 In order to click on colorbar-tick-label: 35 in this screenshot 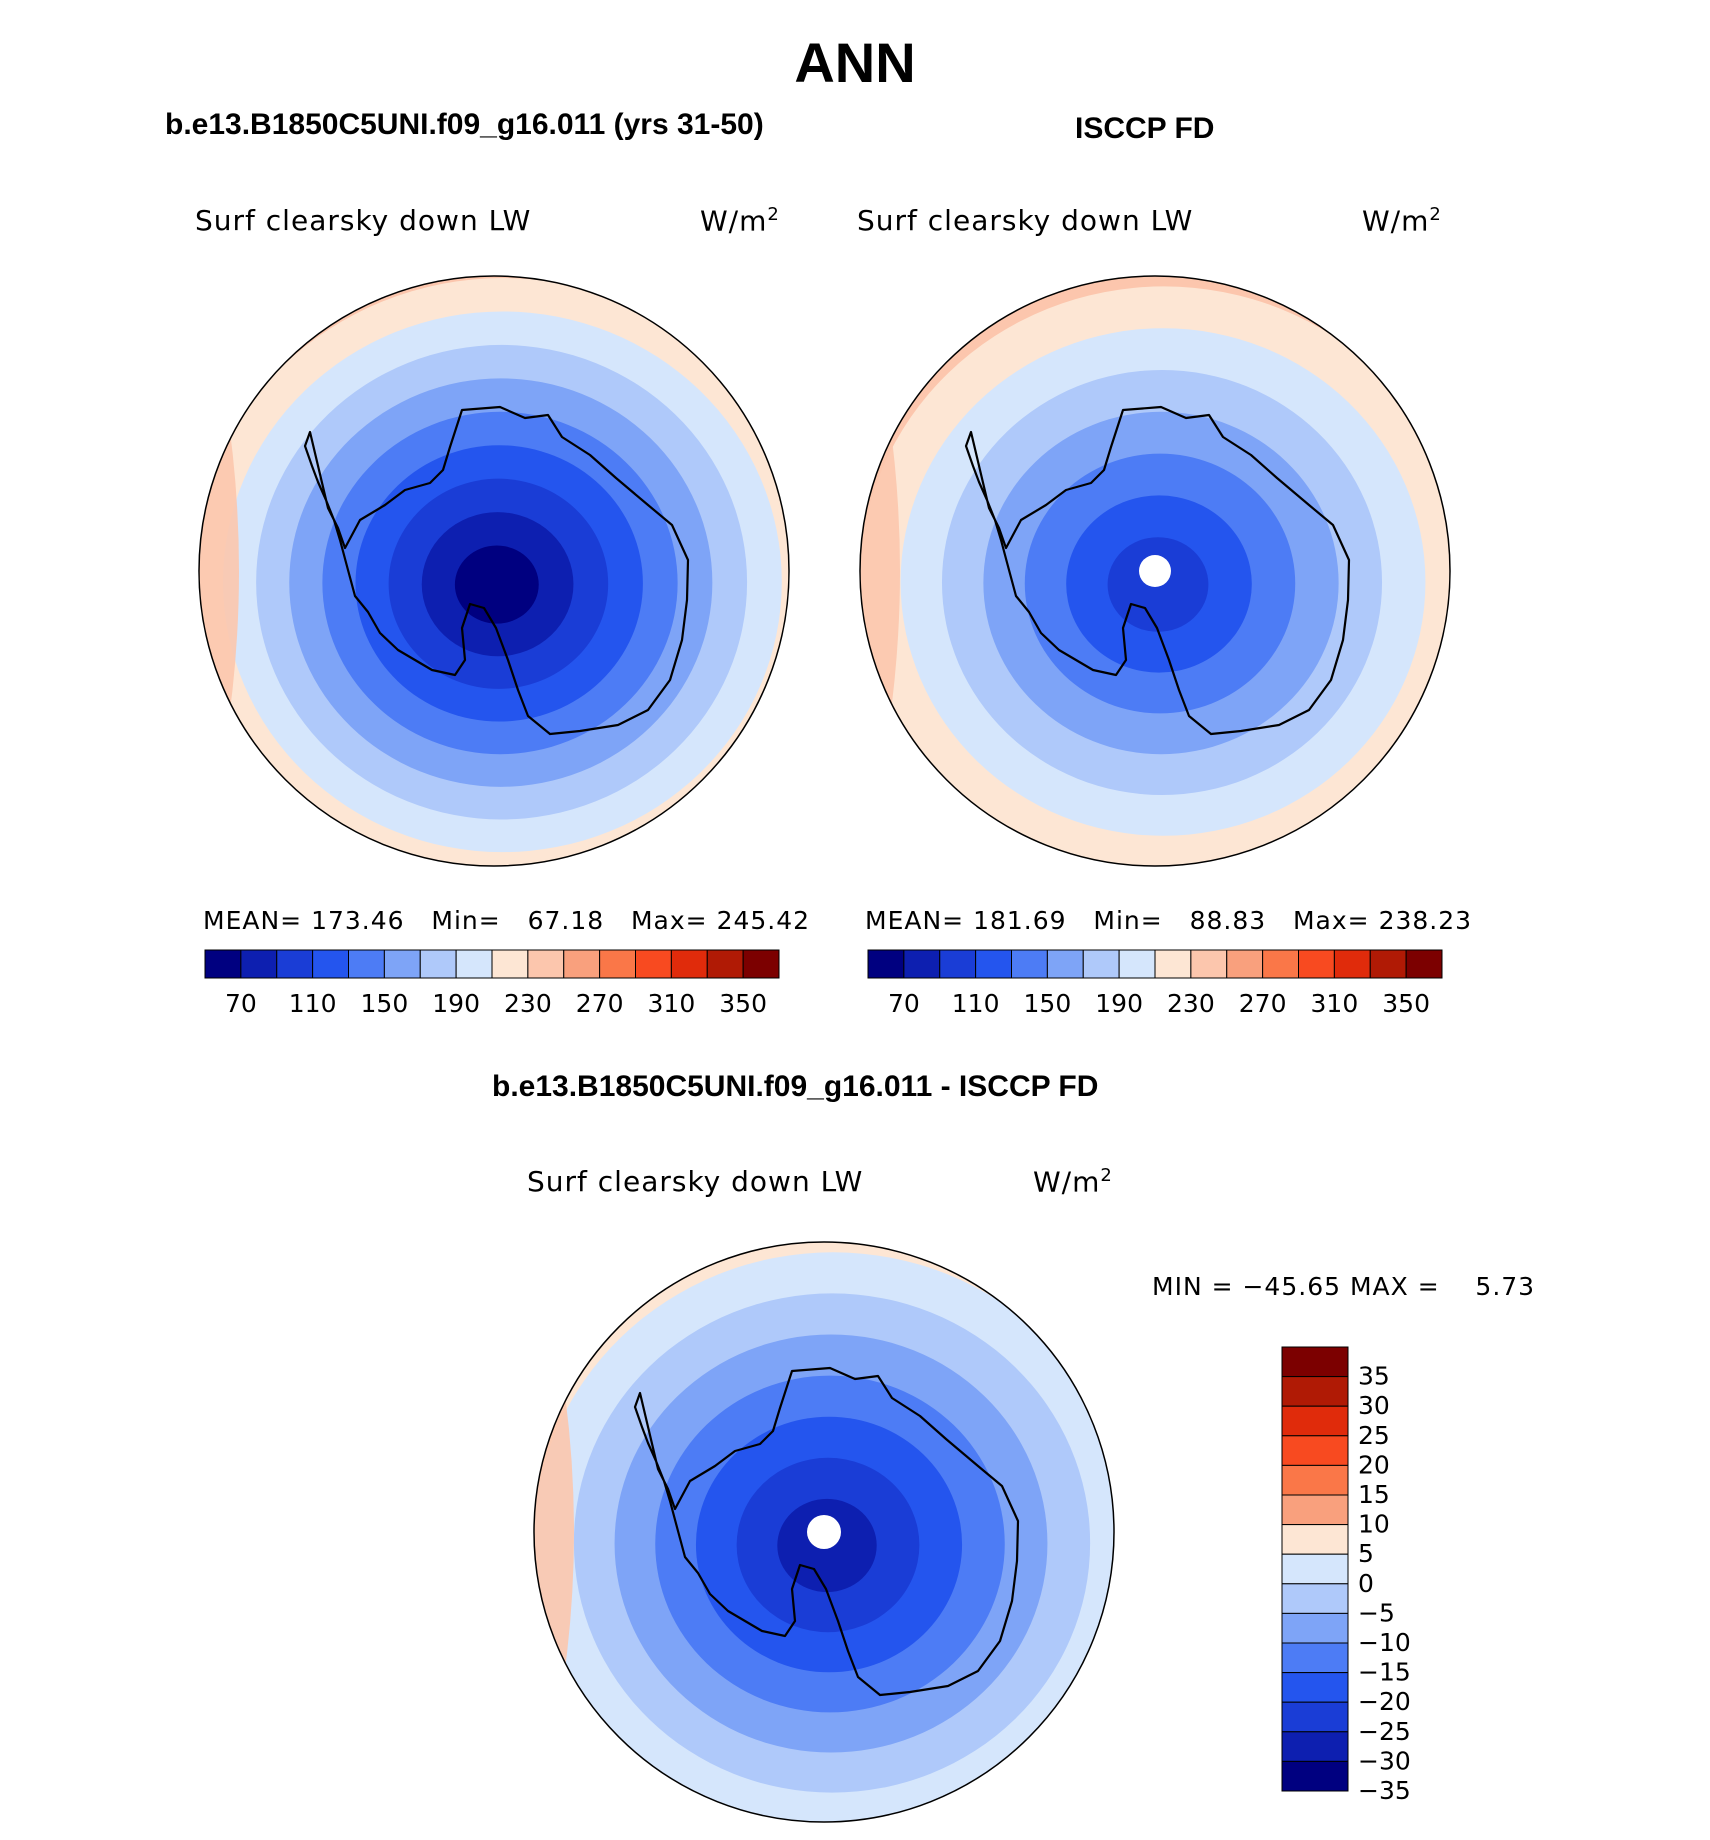, I will do `click(1374, 1376)`.